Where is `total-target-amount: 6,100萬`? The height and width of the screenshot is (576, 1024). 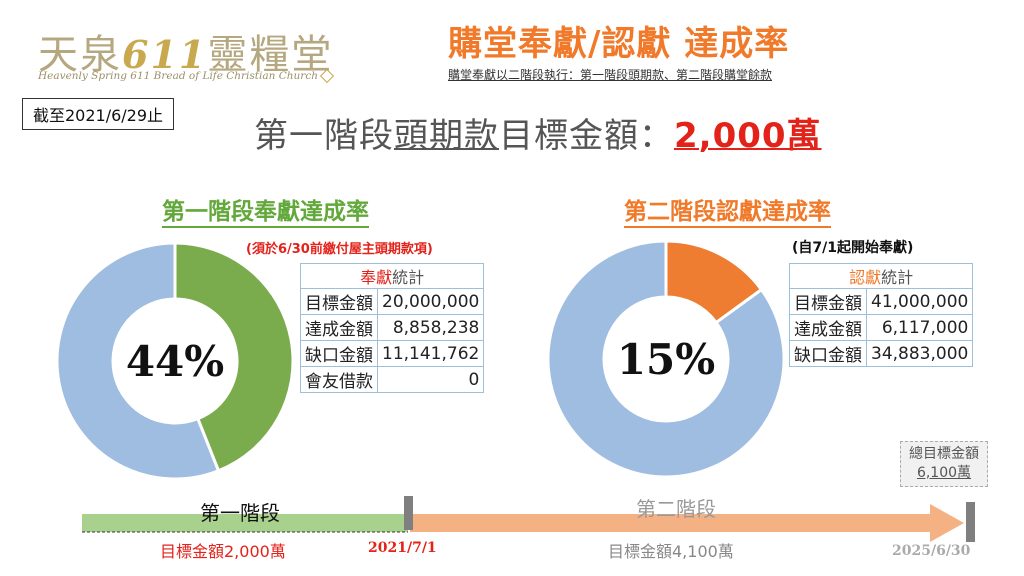
total-target-amount: 6,100萬 is located at coordinates (944, 473).